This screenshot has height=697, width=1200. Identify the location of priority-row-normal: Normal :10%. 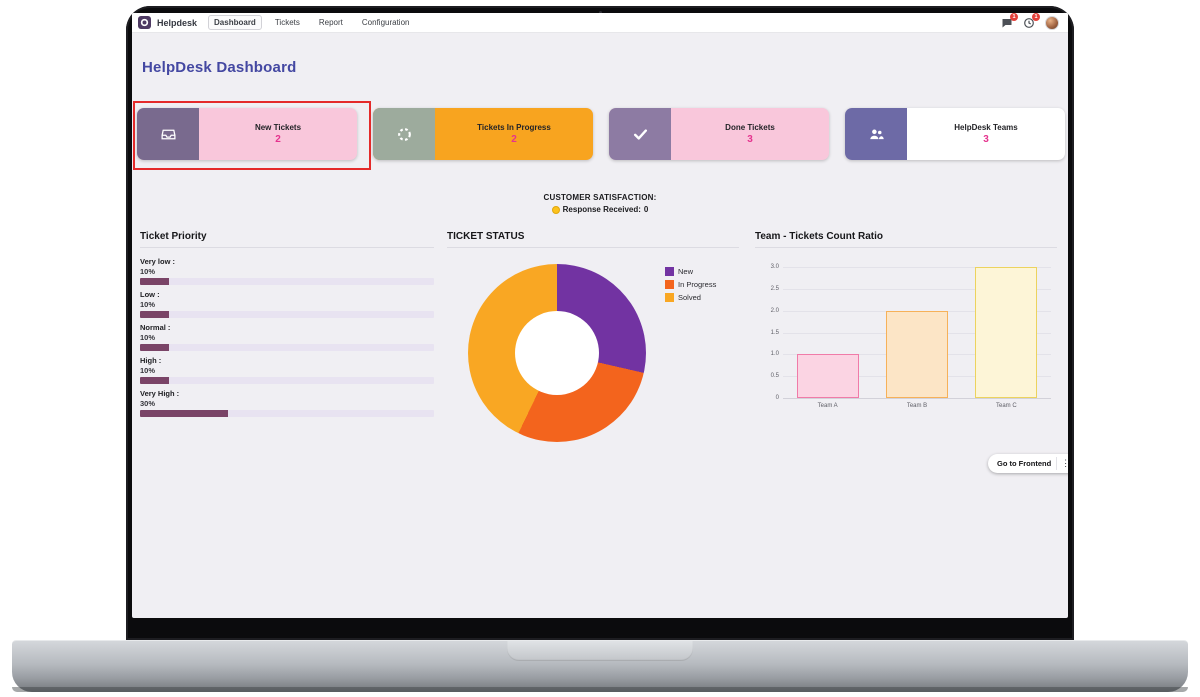
(287, 337).